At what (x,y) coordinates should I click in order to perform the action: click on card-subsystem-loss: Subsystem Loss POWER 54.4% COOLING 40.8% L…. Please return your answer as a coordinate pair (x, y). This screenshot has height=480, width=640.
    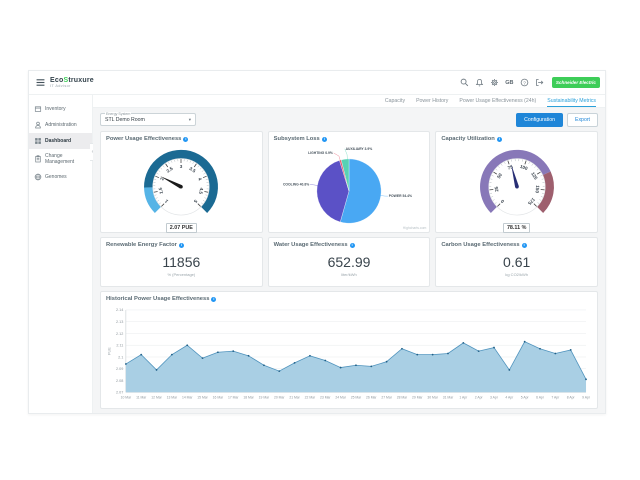
    Looking at the image, I should click on (349, 182).